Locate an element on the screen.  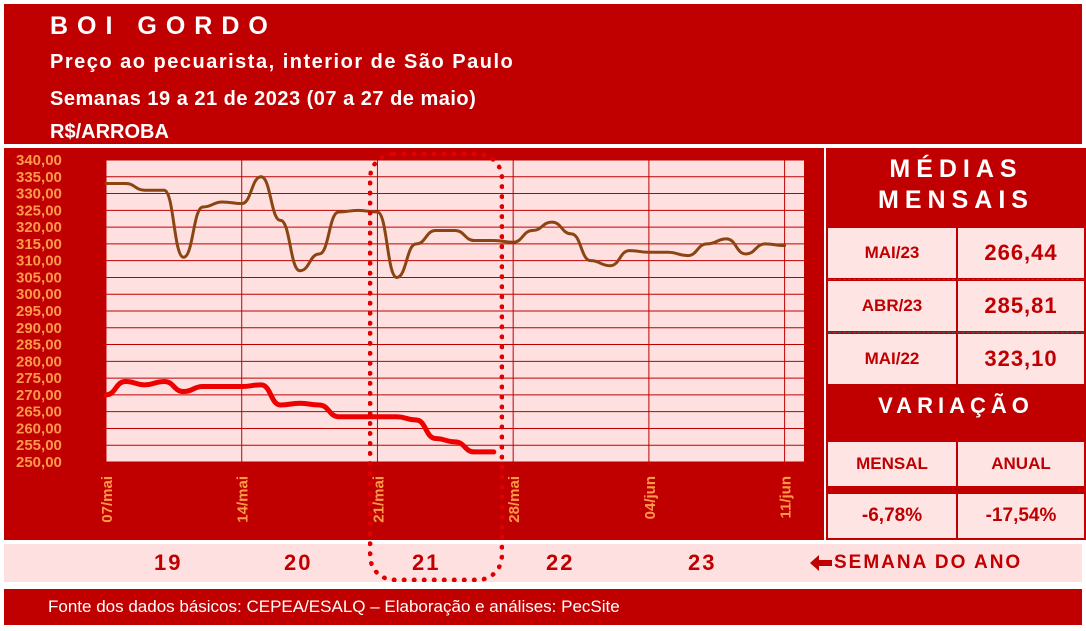
y-tick-label: 290,00 is located at coordinates (39, 328).